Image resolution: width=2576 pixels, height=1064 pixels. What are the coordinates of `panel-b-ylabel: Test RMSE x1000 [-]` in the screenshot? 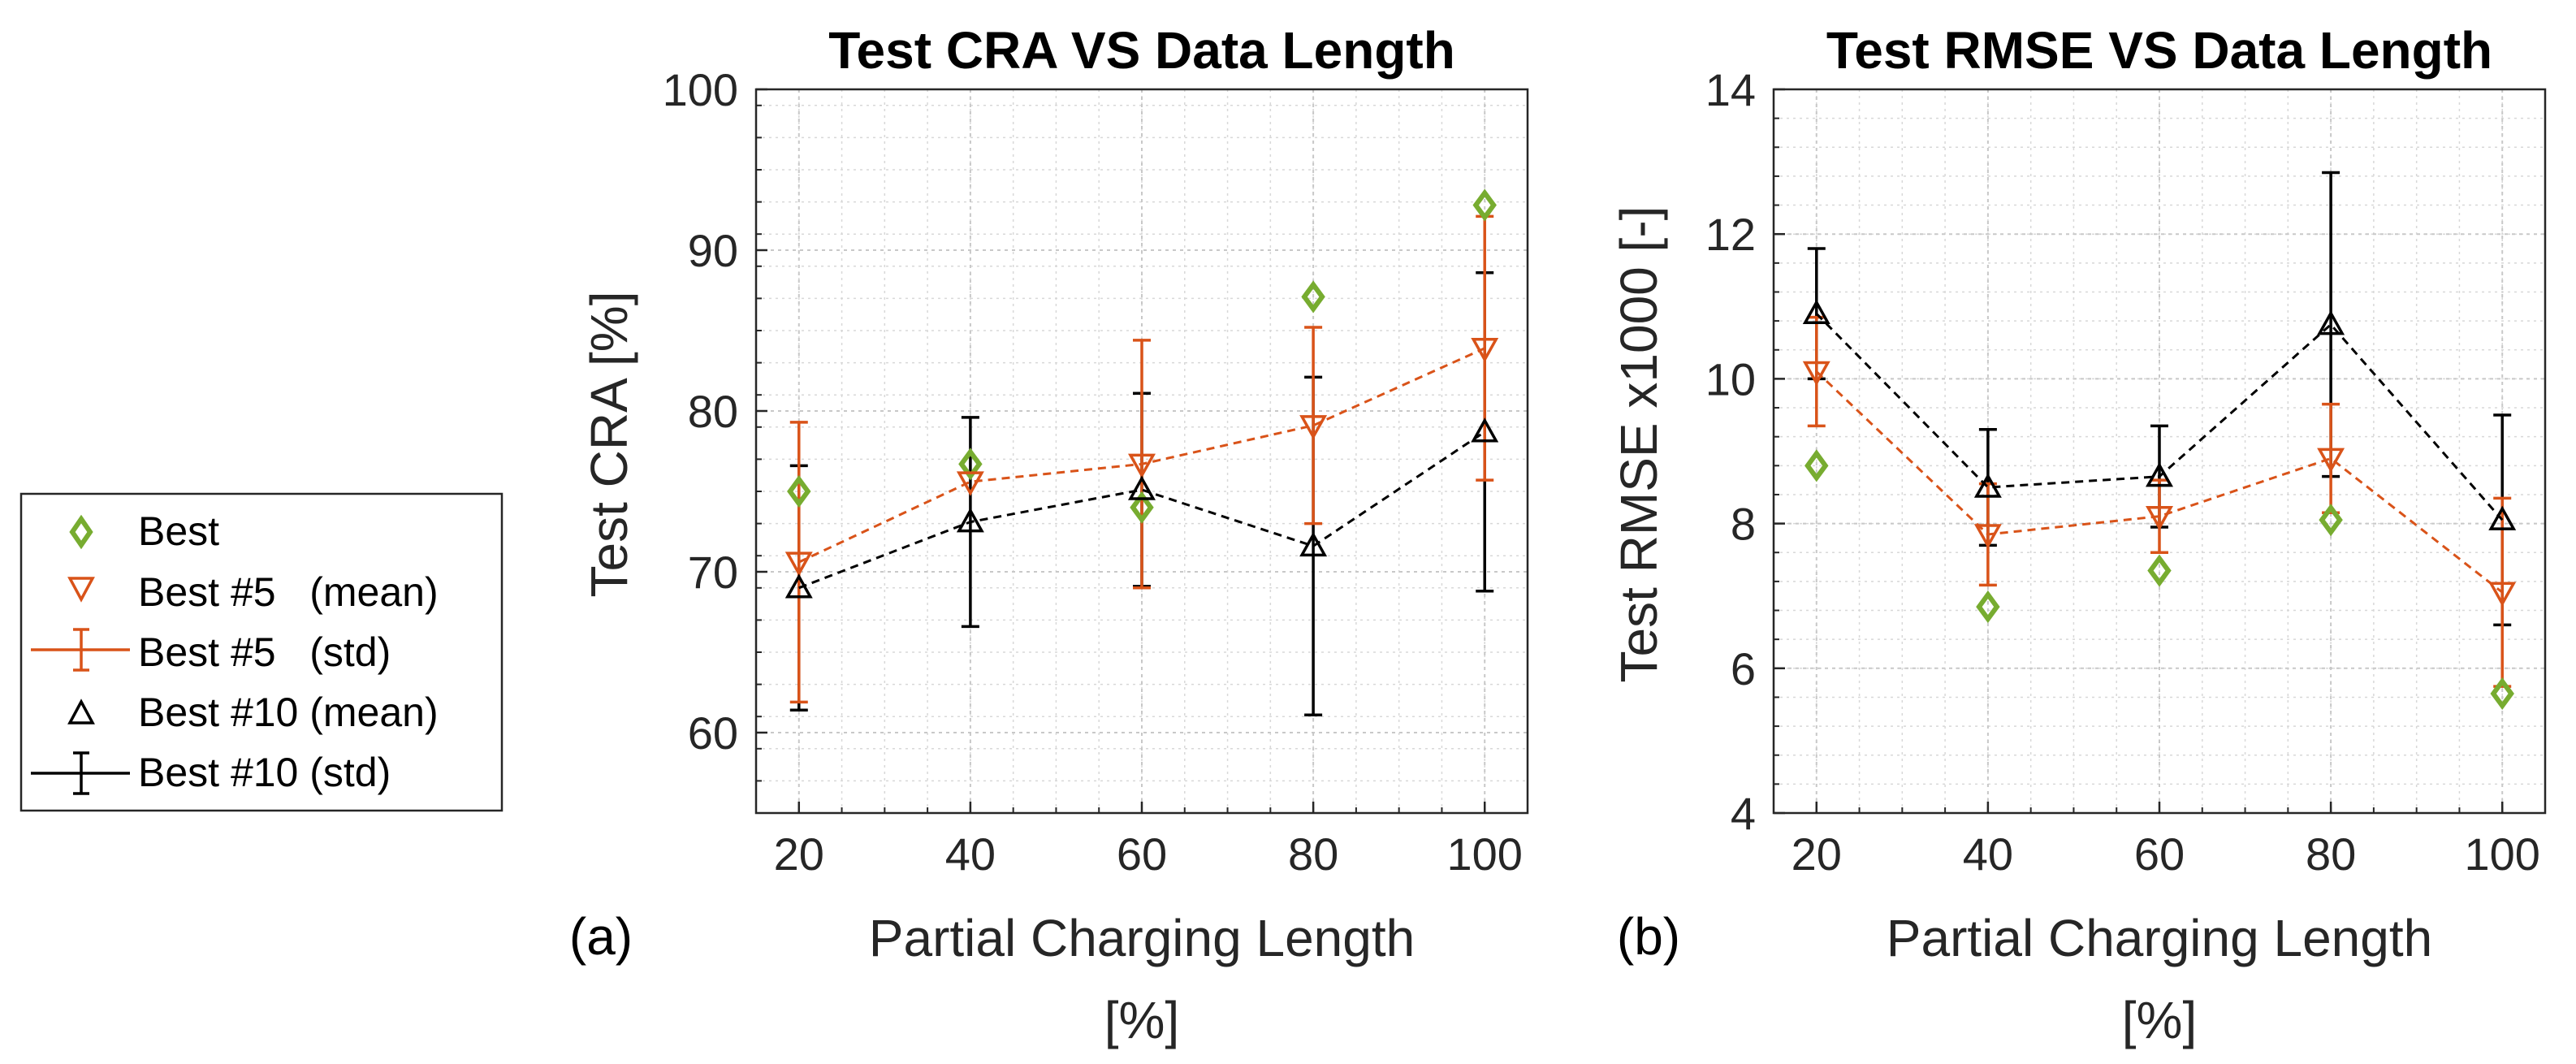 It's located at (1639, 444).